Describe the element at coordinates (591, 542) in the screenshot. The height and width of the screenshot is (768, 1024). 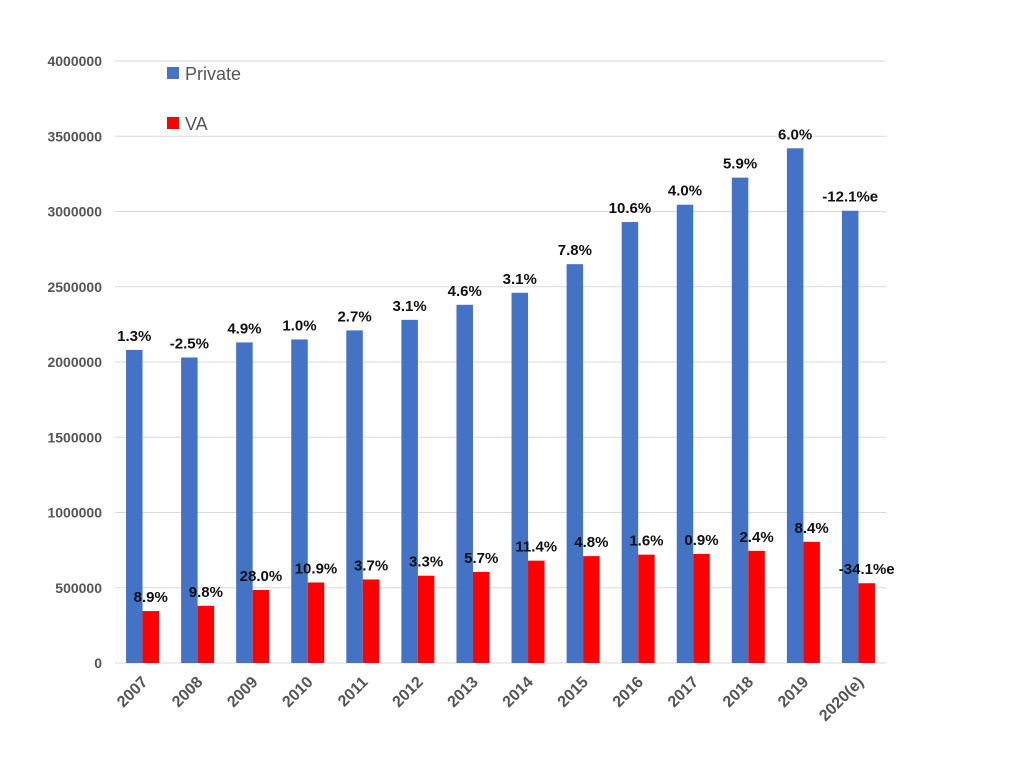
I see `data-label-va: 4.8%` at that location.